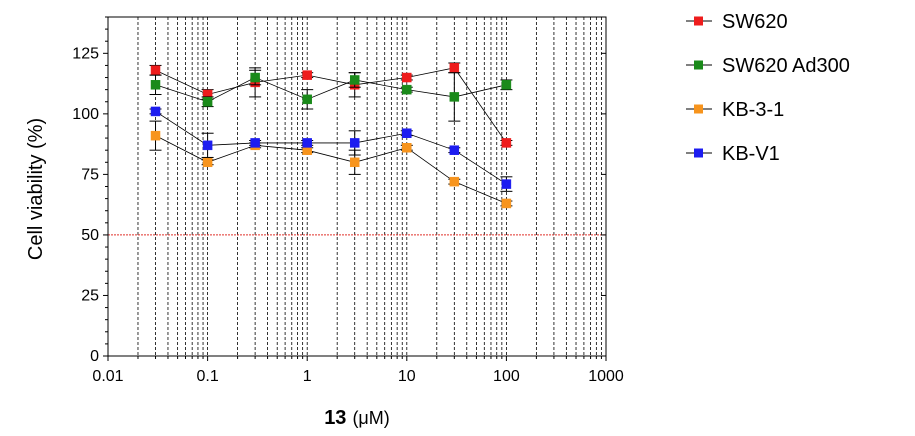 This screenshot has width=915, height=436. What do you see at coordinates (370, 418) in the screenshot?
I see `x-axis-unit: (μM)` at bounding box center [370, 418].